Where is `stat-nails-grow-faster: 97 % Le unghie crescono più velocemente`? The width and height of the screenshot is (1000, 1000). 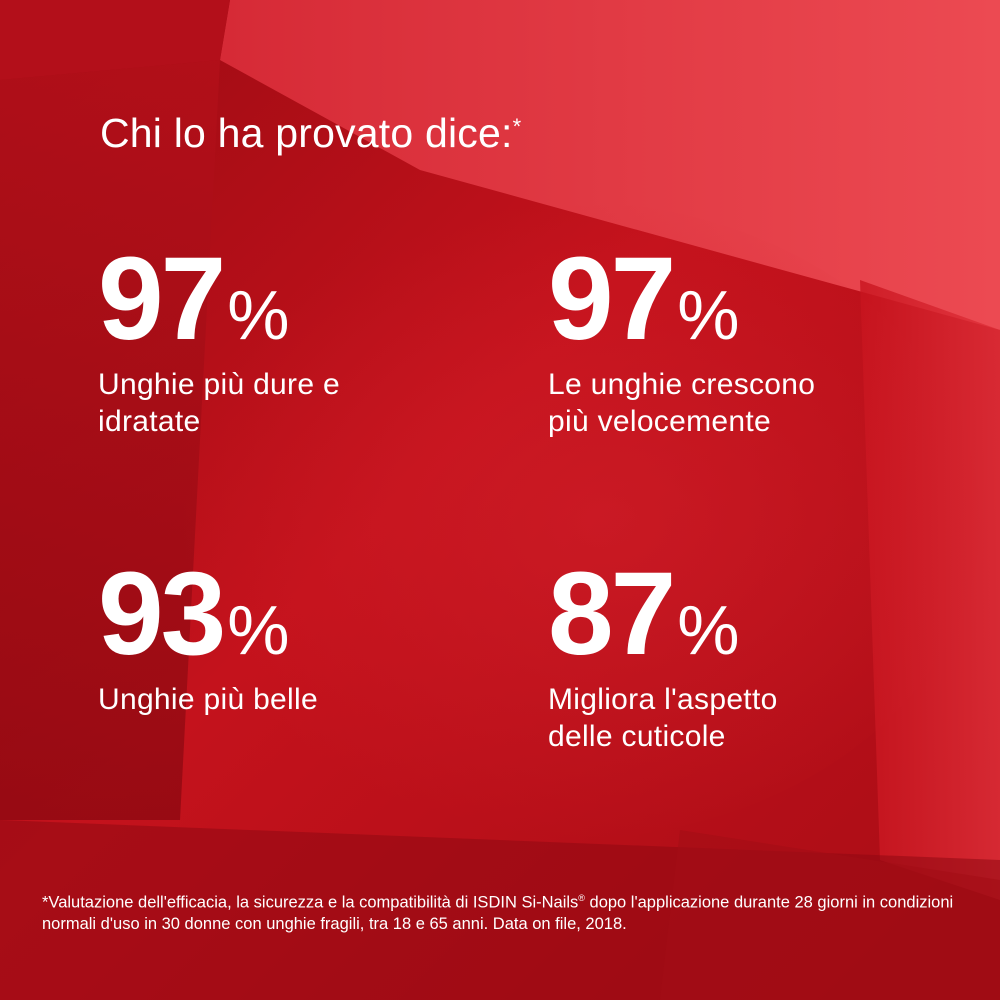 stat-nails-grow-faster: 97 % Le unghie crescono più velocemente is located at coordinates (748, 340).